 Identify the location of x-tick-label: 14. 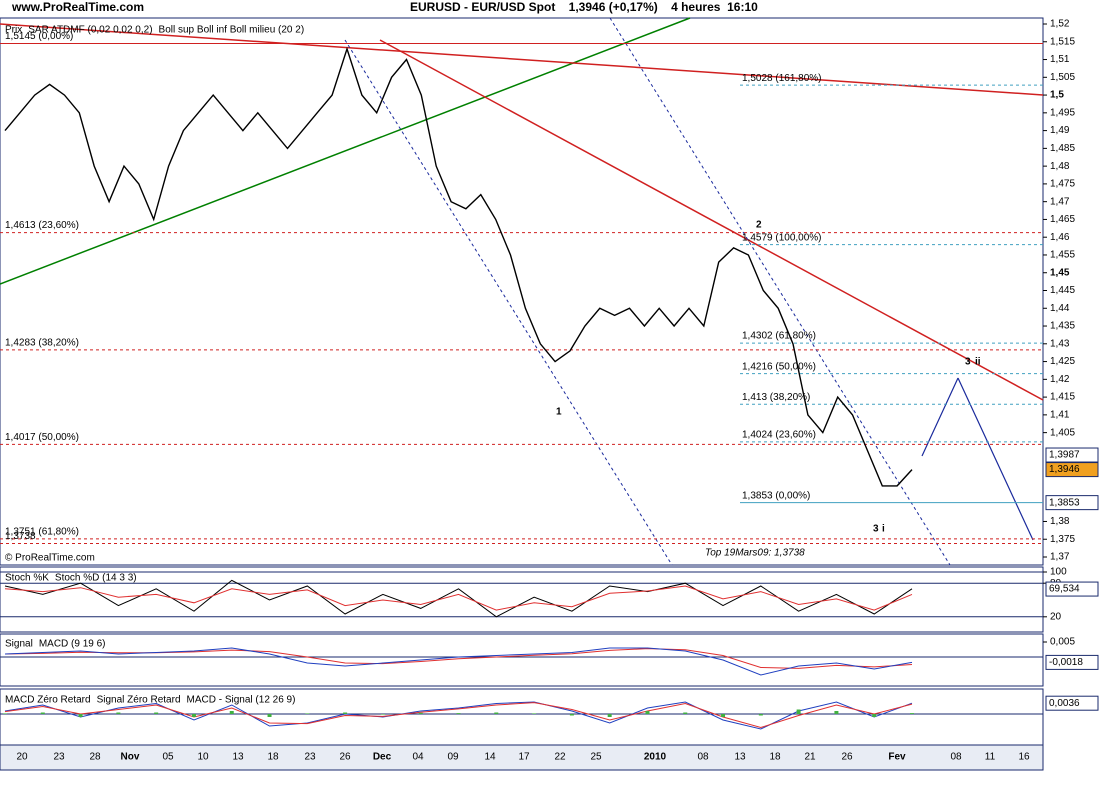
(490, 757).